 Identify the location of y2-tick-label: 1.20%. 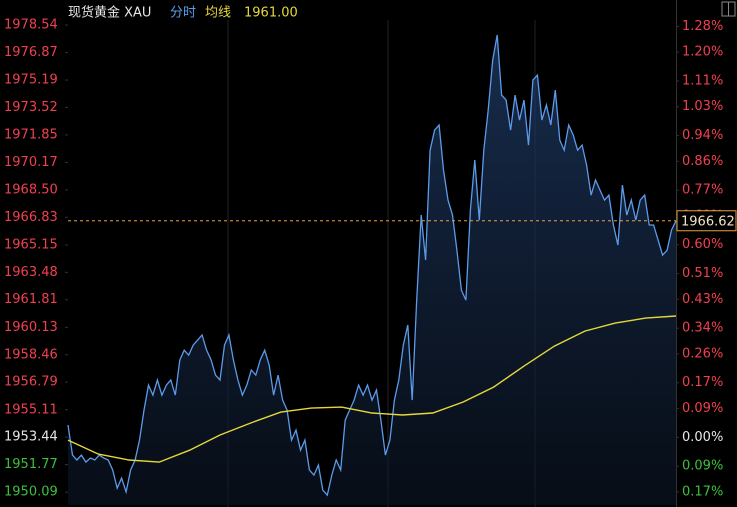
(702, 52).